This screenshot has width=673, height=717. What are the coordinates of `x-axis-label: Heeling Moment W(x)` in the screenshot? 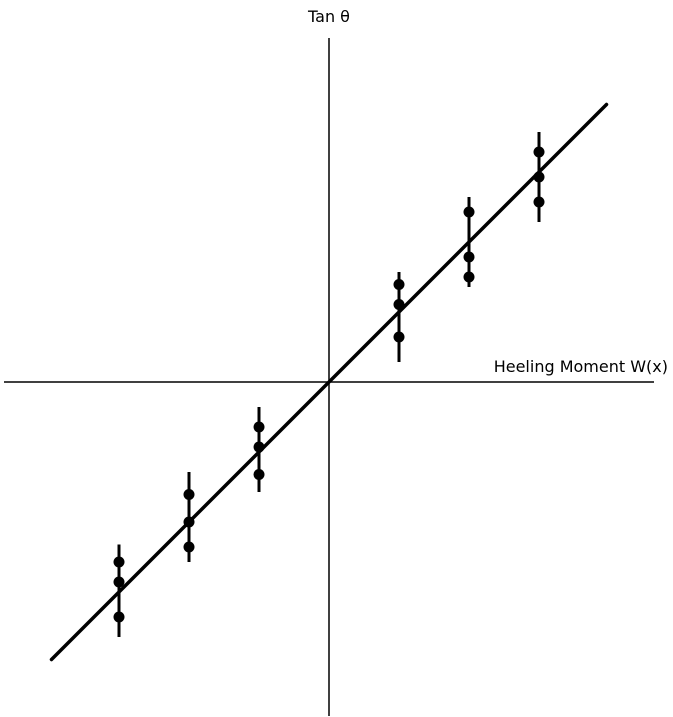 It's located at (581, 366).